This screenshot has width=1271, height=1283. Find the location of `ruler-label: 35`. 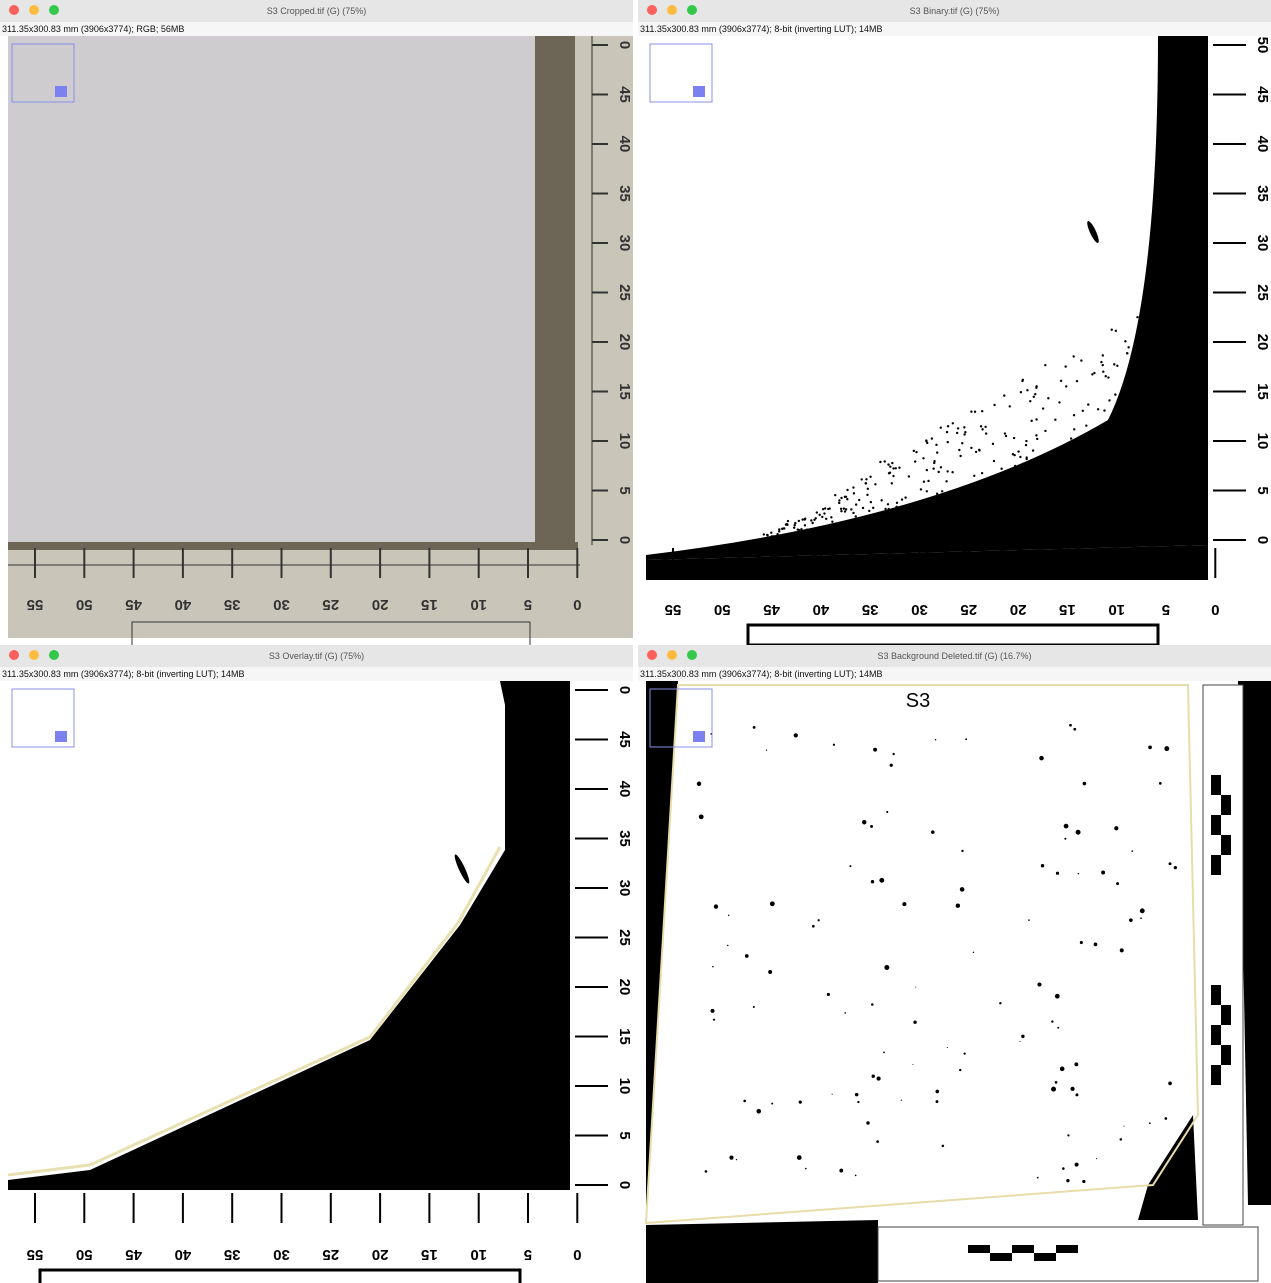

ruler-label: 35 is located at coordinates (232, 604).